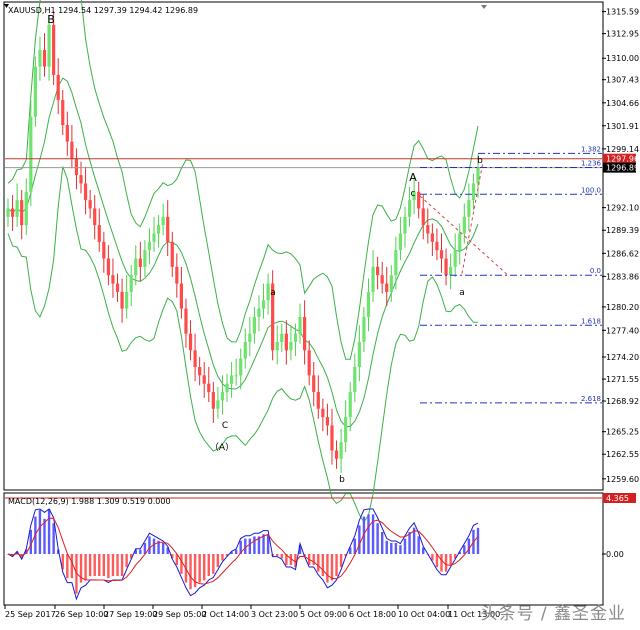 The height and width of the screenshot is (630, 640). I want to click on macd-label: MACD(12,26,9) 1.988 1.309 0.519 0.000, so click(89, 501).